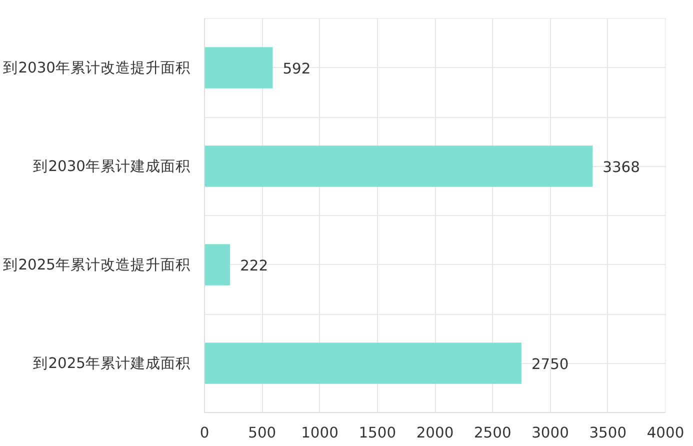 This screenshot has height=446, width=693. I want to click on x-tick-label: 2500, so click(493, 433).